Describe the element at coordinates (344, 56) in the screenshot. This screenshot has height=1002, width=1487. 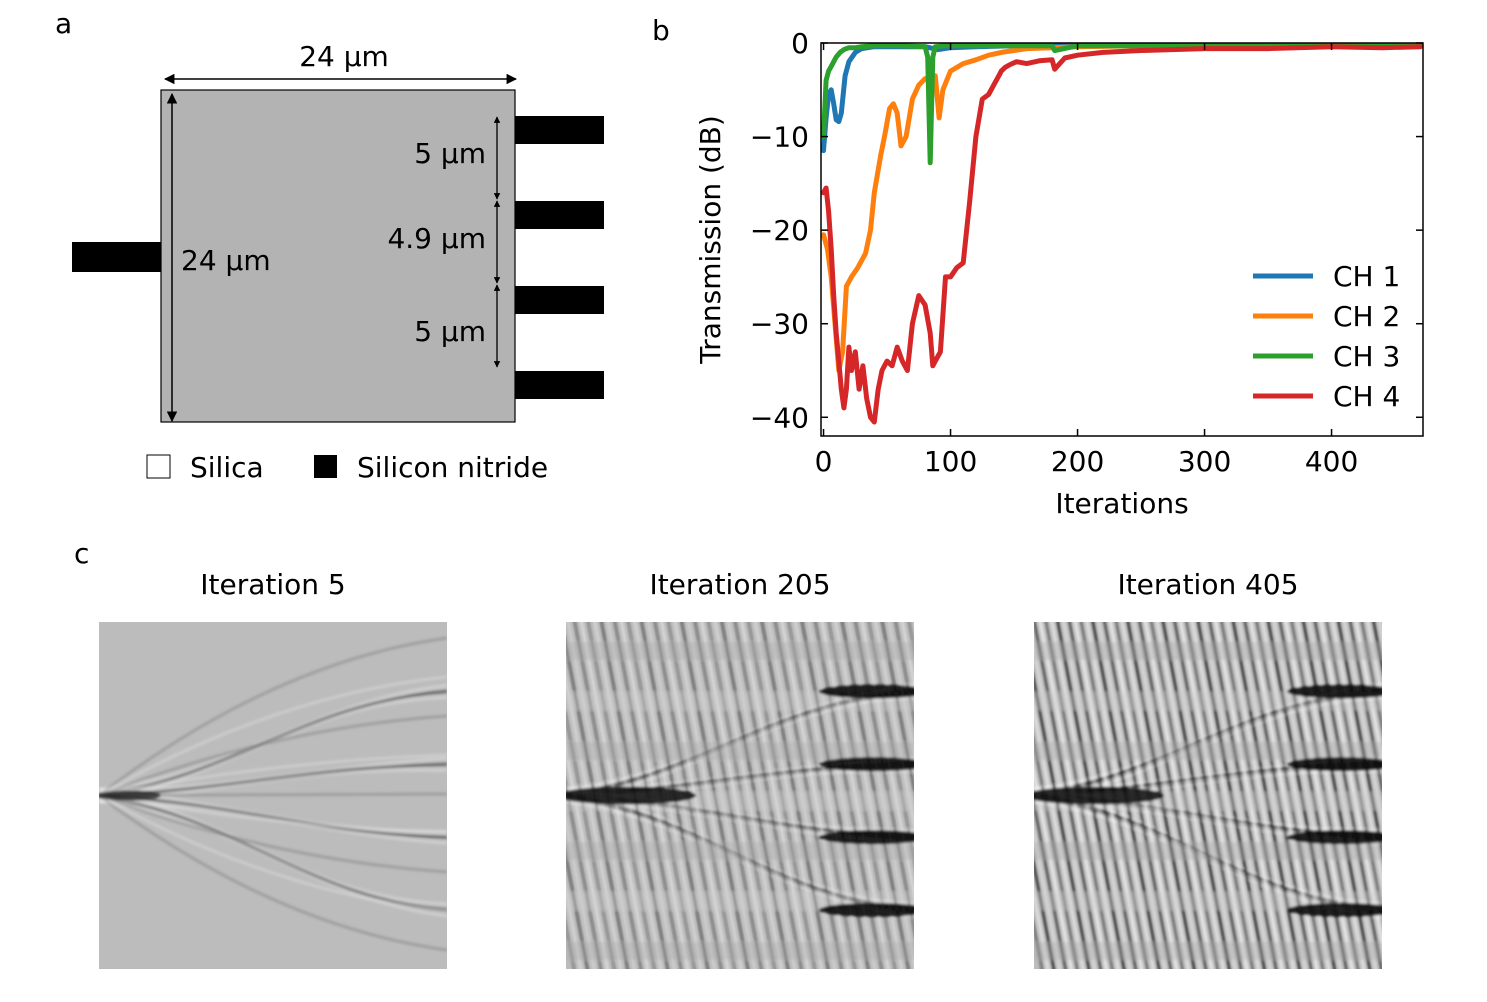
I see `width-label: 24 µm` at that location.